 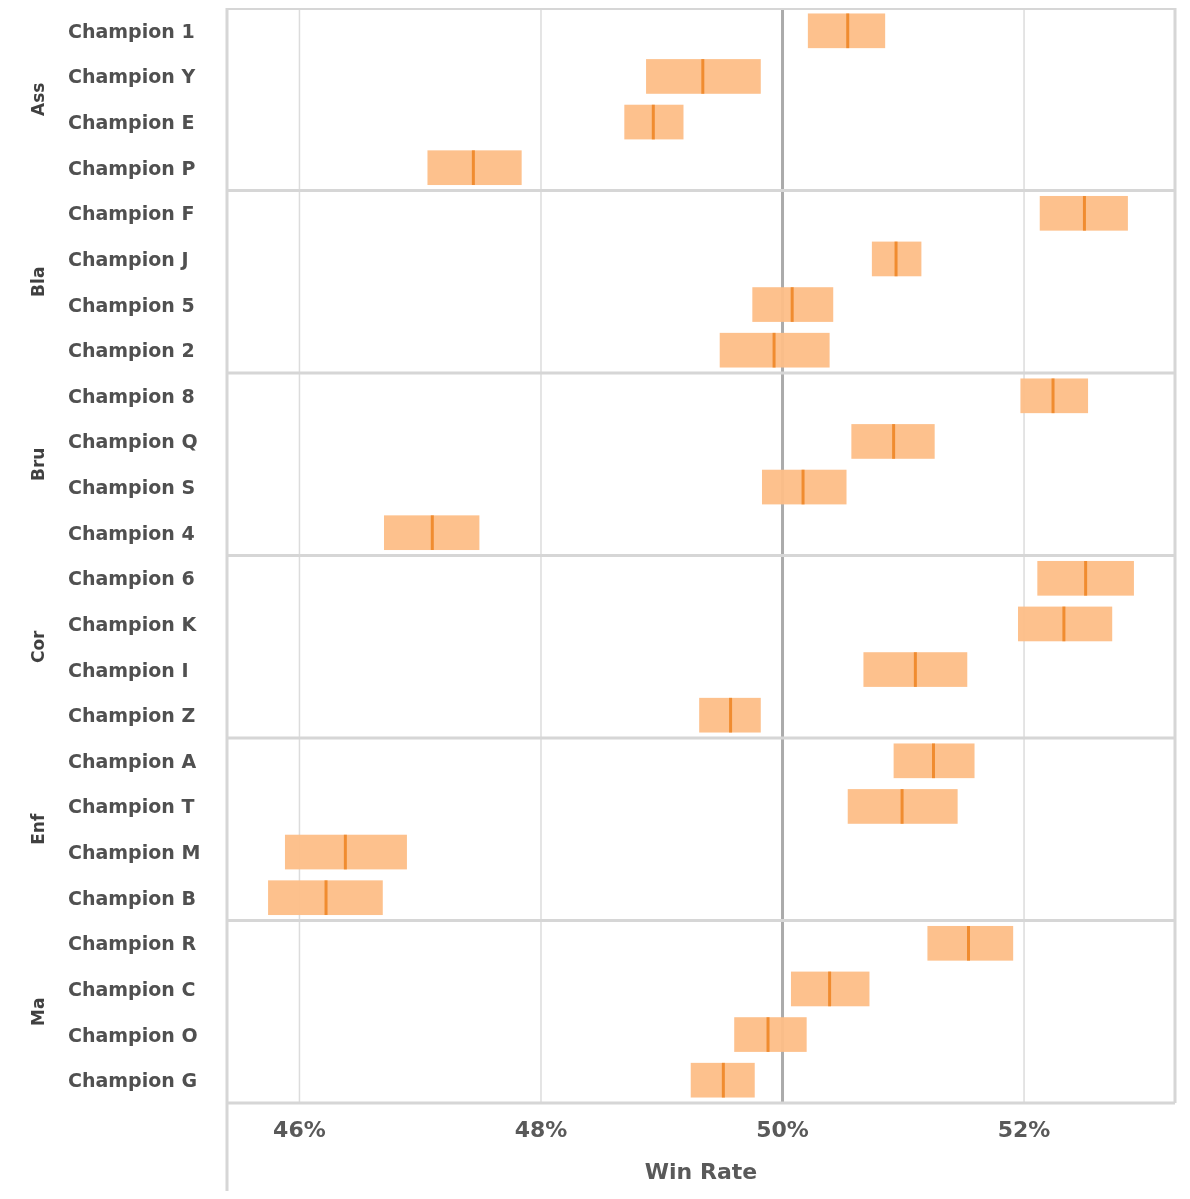 What do you see at coordinates (132, 988) in the screenshot?
I see `y-tick-label: Champion C` at bounding box center [132, 988].